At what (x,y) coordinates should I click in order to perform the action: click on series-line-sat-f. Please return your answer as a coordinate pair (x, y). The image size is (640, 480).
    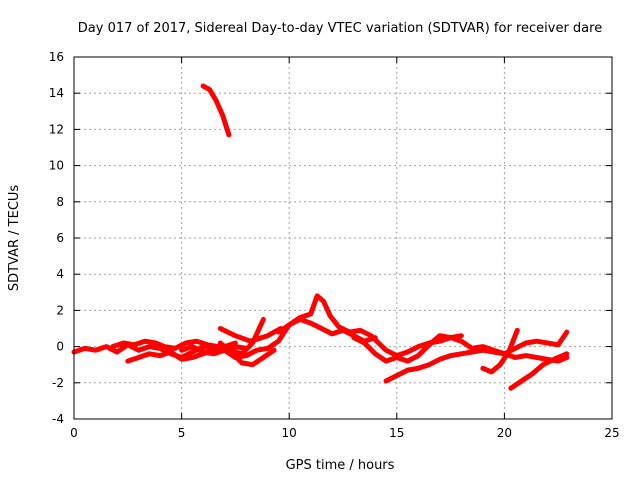
    Looking at the image, I should click on (247, 354).